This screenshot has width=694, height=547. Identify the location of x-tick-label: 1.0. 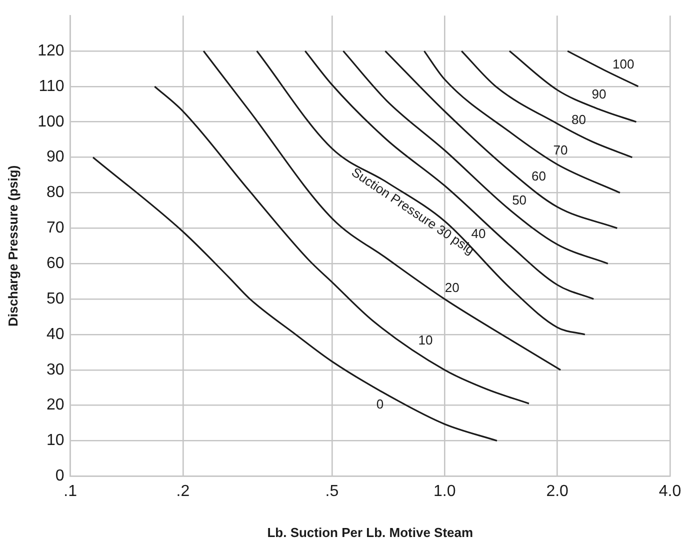
(445, 491).